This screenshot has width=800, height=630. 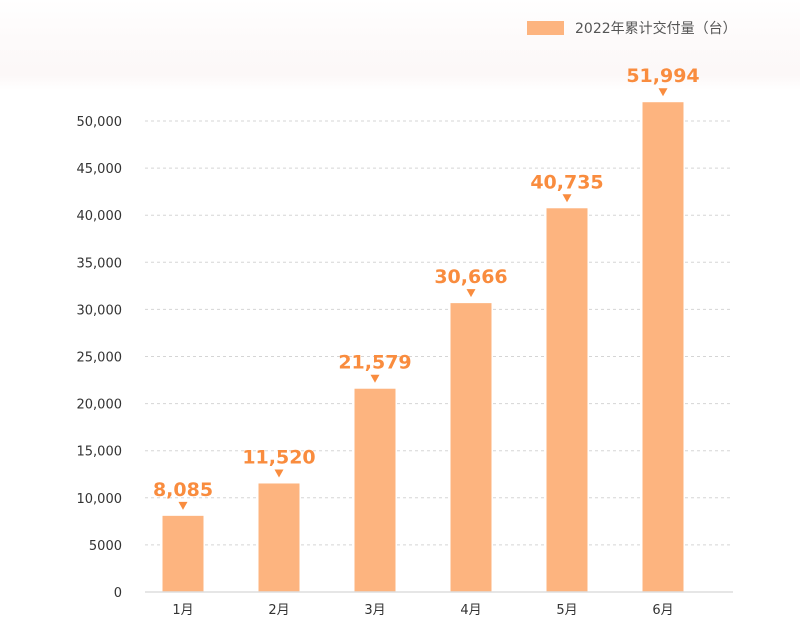 What do you see at coordinates (278, 610) in the screenshot?
I see `x-tick-label: 2月` at bounding box center [278, 610].